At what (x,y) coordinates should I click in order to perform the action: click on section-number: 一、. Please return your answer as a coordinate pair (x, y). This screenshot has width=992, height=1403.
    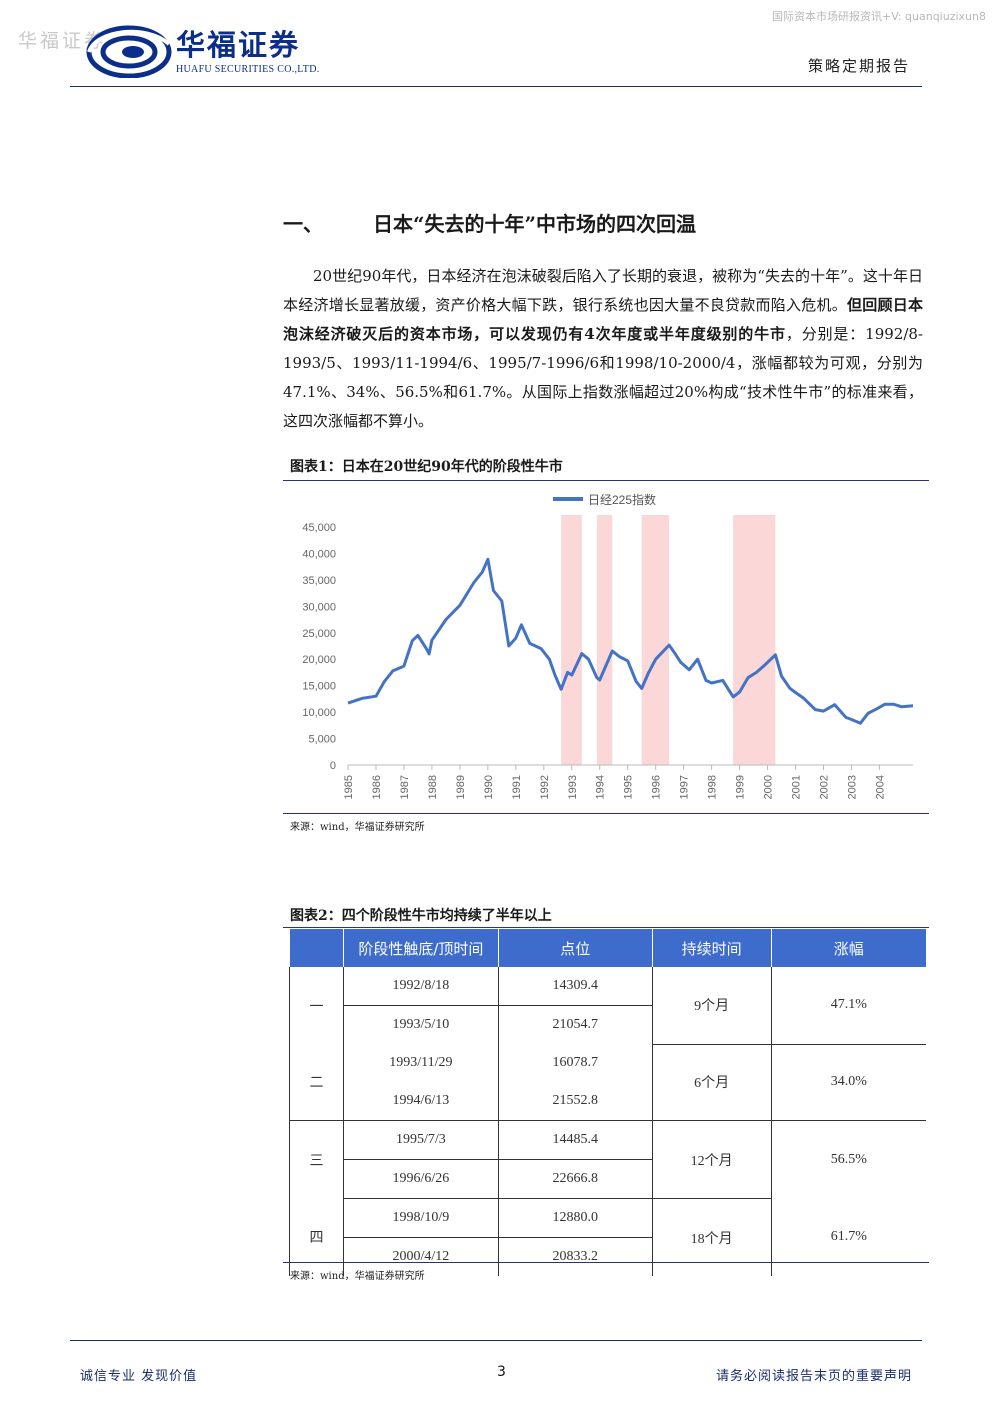
    Looking at the image, I should click on (303, 224).